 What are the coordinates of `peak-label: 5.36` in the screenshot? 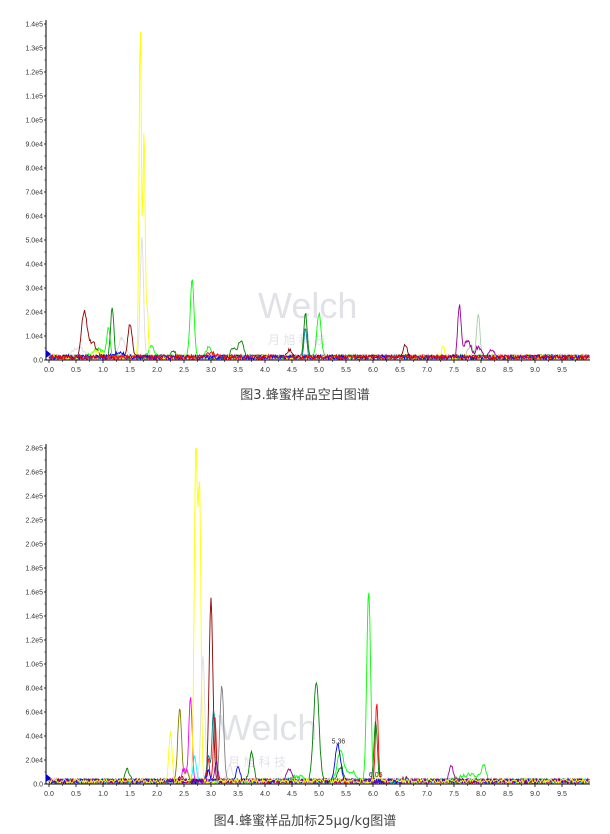 It's located at (339, 742).